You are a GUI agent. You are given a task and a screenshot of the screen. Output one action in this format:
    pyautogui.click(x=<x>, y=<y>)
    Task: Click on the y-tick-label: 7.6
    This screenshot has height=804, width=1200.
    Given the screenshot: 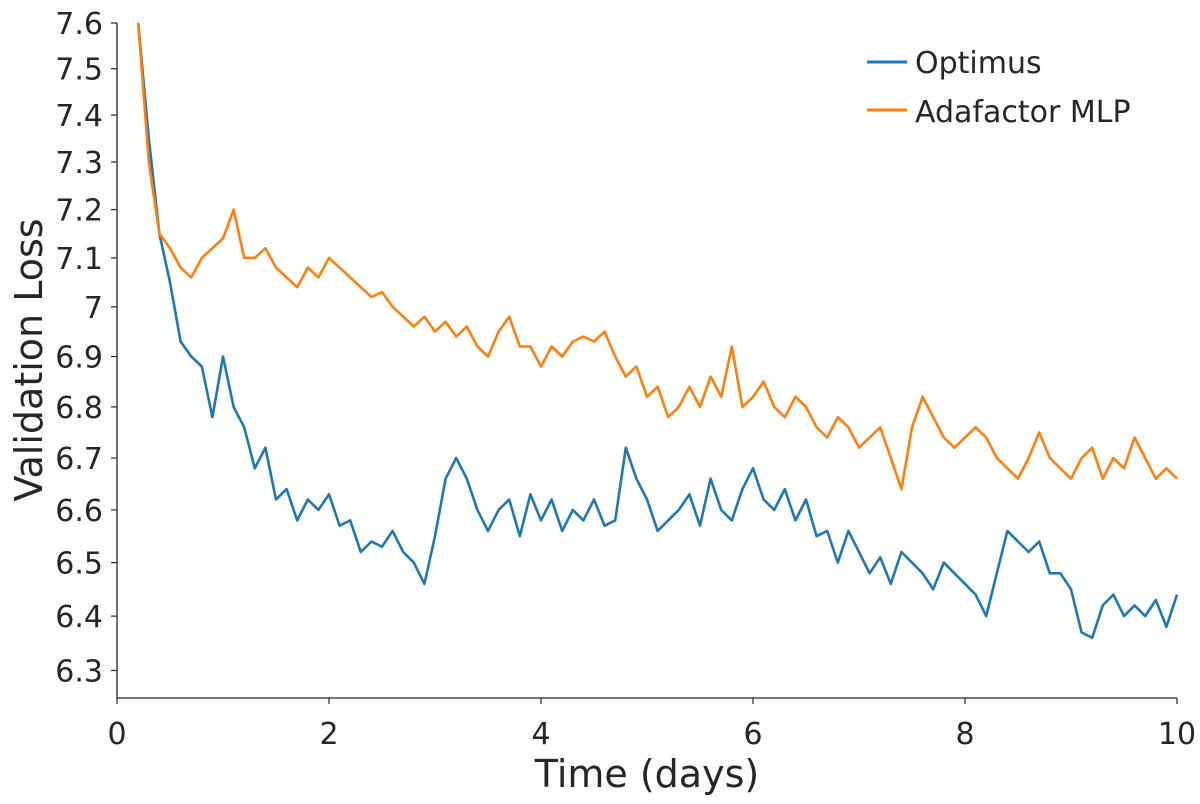 What is the action you would take?
    pyautogui.click(x=79, y=24)
    